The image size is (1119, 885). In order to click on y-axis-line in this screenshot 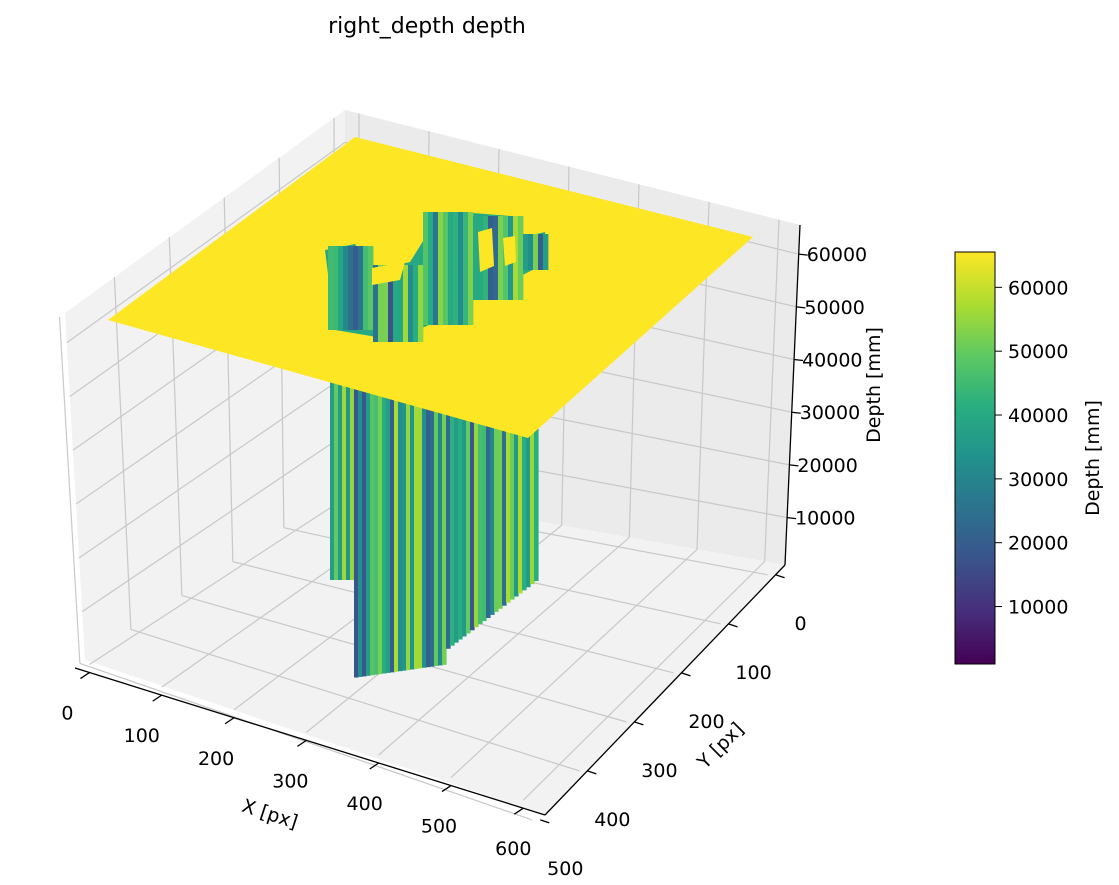, I will do `click(665, 690)`.